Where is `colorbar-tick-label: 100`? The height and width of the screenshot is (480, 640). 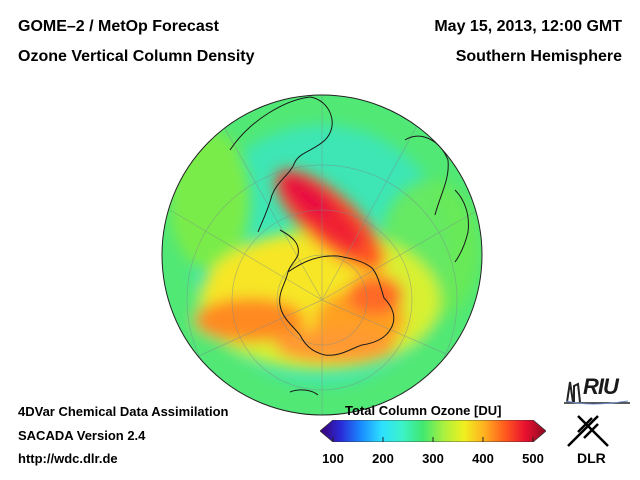 colorbar-tick-label: 100 is located at coordinates (333, 458).